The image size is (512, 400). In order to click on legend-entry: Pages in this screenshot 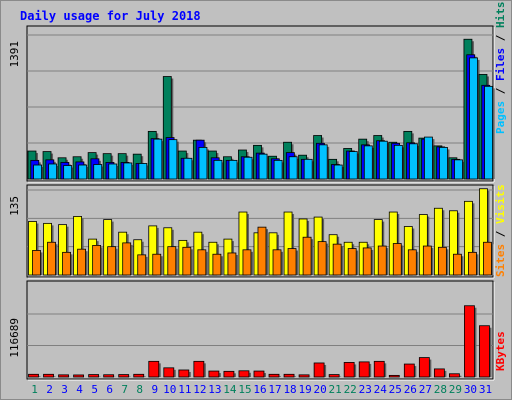, I will do `click(500, 117)`.